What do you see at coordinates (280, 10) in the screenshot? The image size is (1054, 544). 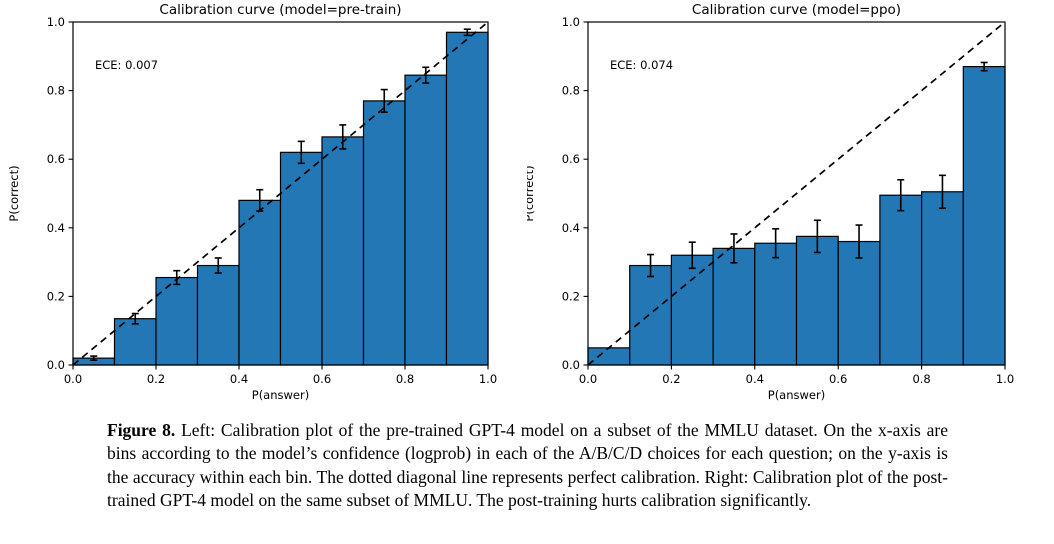 I see `chart-title: Calibration curve (model=pre-train)` at bounding box center [280, 10].